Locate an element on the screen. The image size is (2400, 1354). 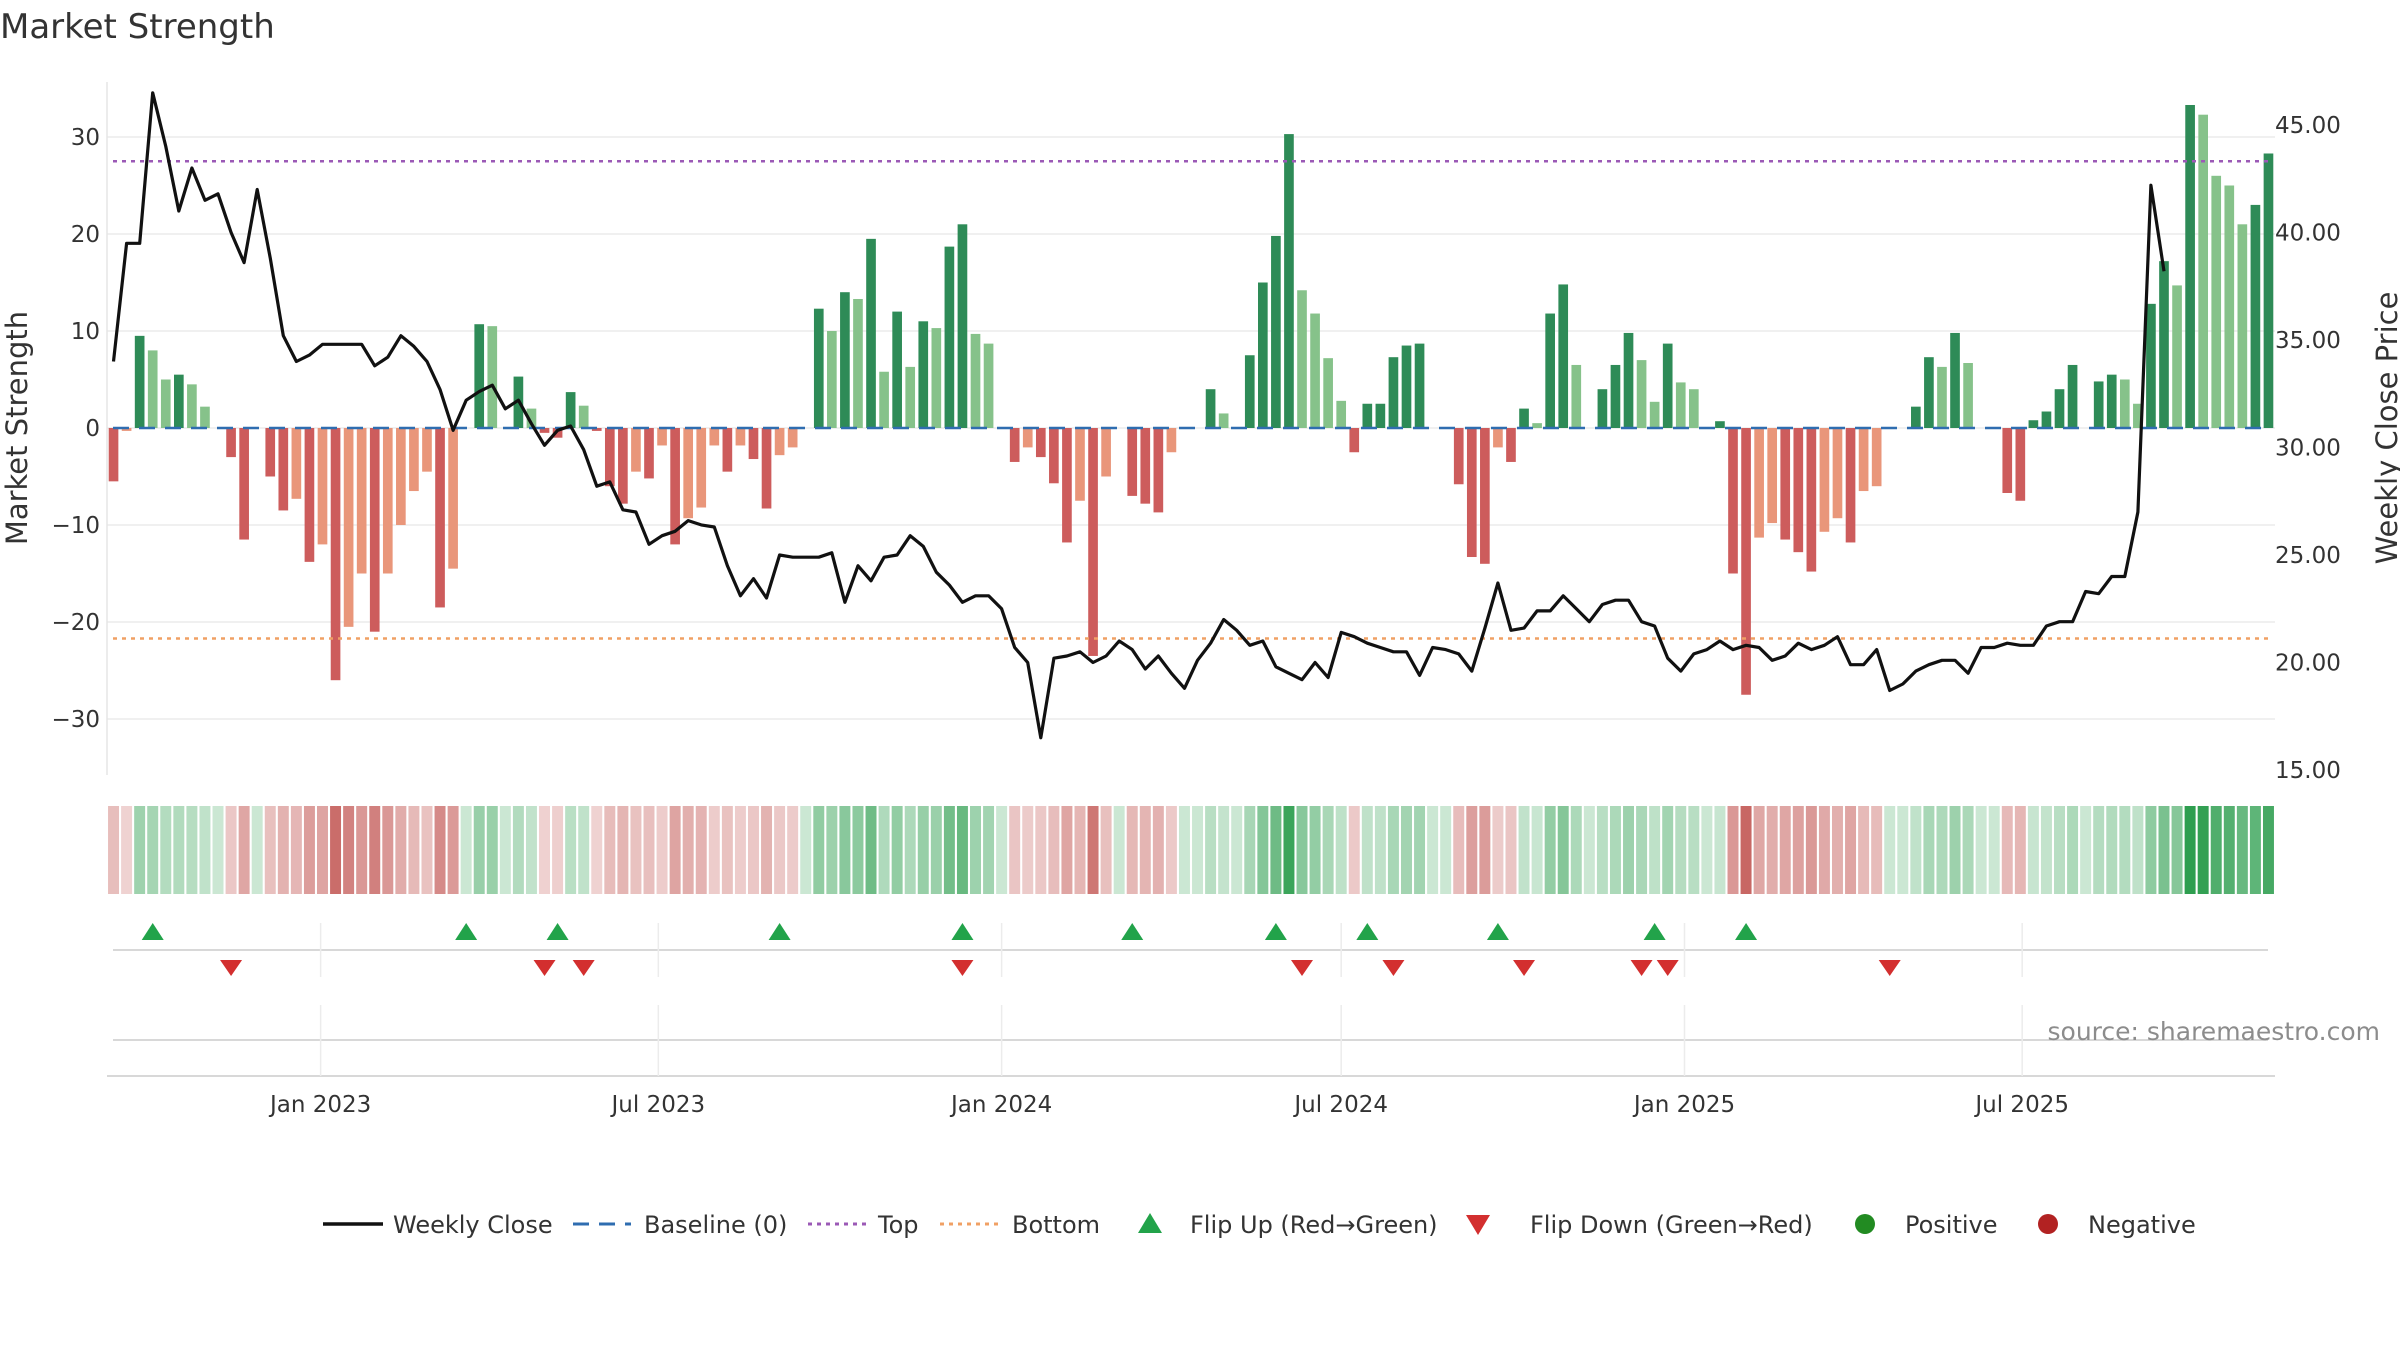
y2-tick-label: 20.00 is located at coordinates (2308, 664).